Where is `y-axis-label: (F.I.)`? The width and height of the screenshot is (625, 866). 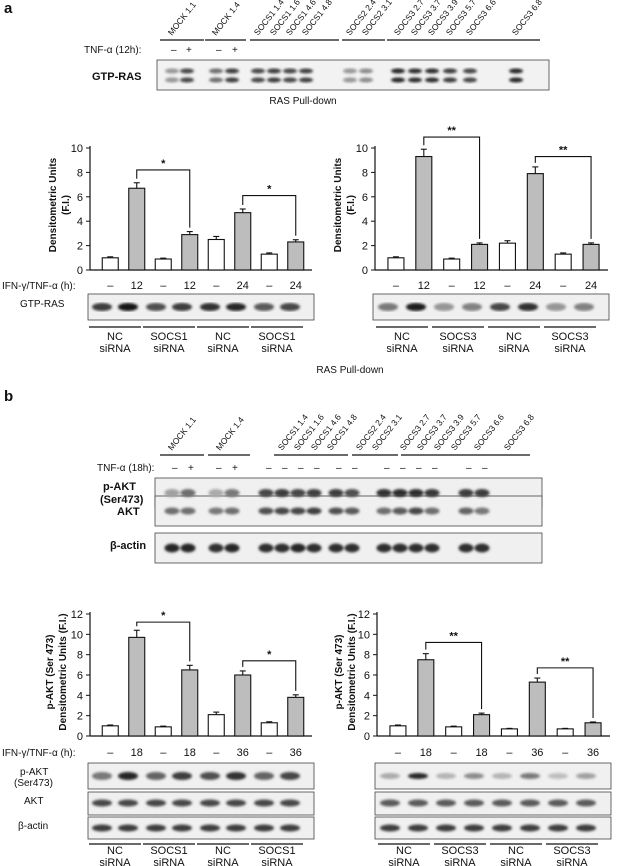
y-axis-label: (F.I.) is located at coordinates (66, 205).